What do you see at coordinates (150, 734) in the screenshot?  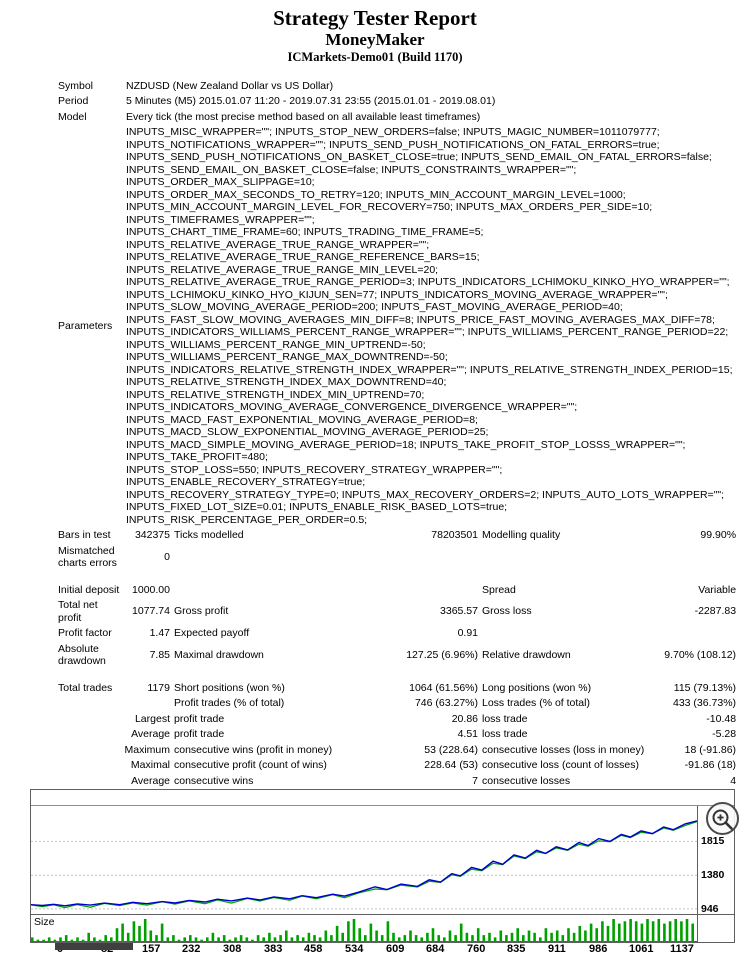 I see `stat-group-label: Average` at bounding box center [150, 734].